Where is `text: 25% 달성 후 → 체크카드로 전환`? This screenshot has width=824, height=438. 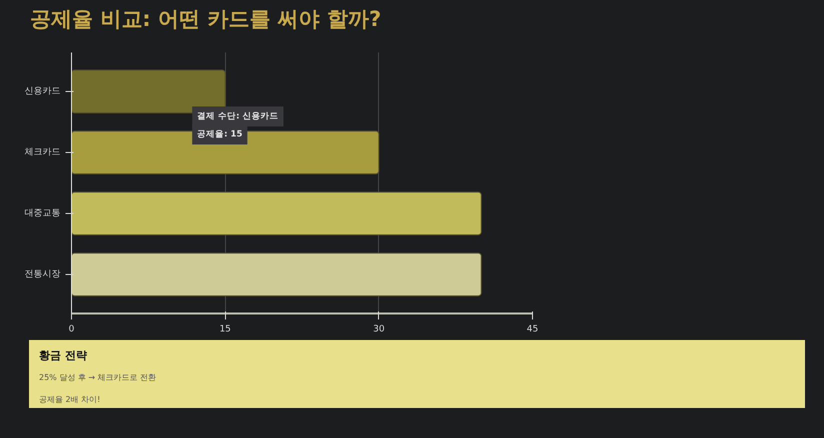
text: 25% 달성 후 → 체크카드로 전환 is located at coordinates (97, 378).